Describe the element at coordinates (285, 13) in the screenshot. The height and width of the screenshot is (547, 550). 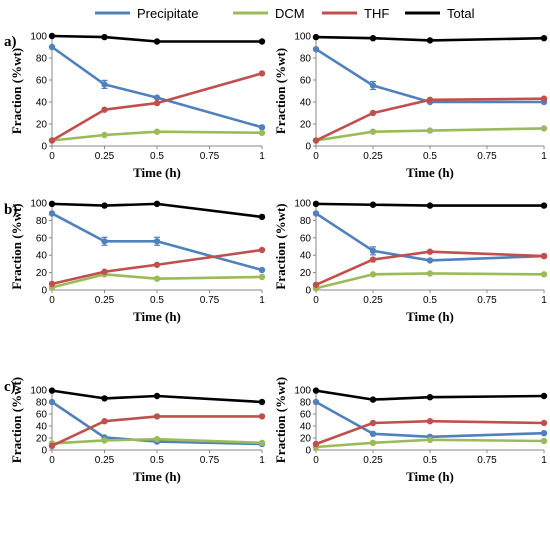
I see `legend: Precipitate DCM THF Total` at that location.